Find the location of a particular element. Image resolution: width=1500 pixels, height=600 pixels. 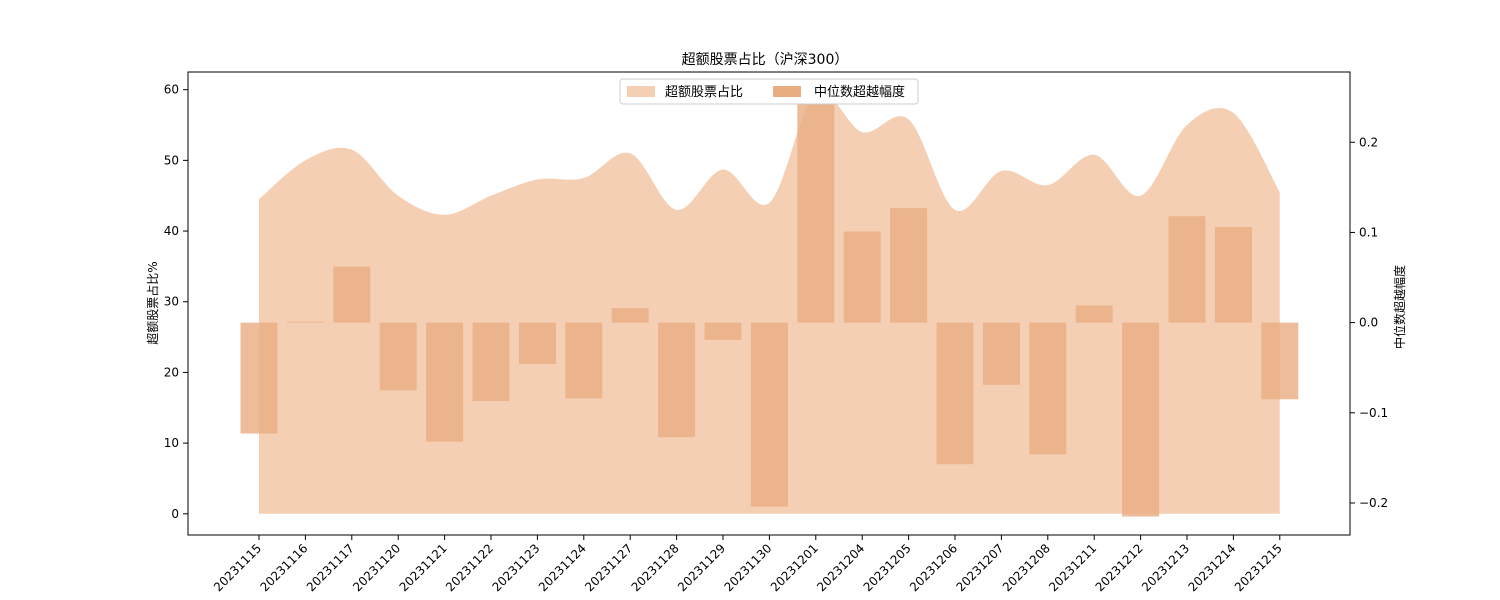

y2-tick-label: 0.0 is located at coordinates (1368, 323).